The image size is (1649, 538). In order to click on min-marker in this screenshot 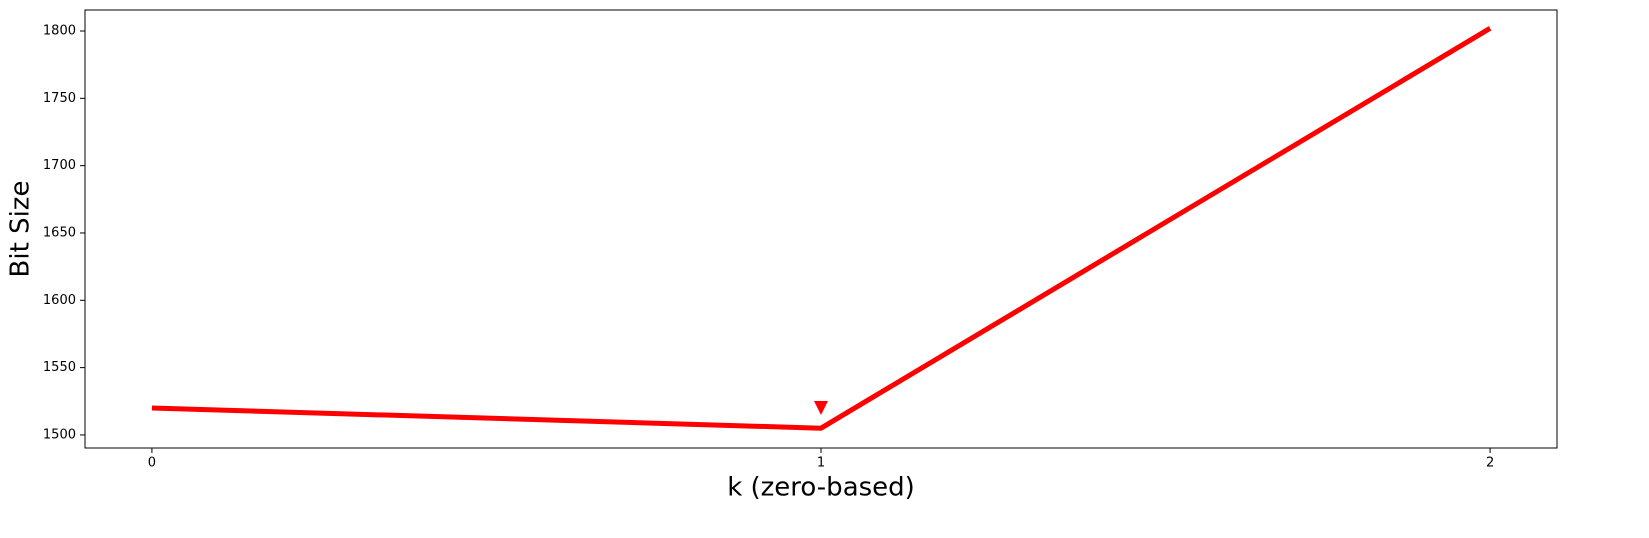, I will do `click(821, 408)`.